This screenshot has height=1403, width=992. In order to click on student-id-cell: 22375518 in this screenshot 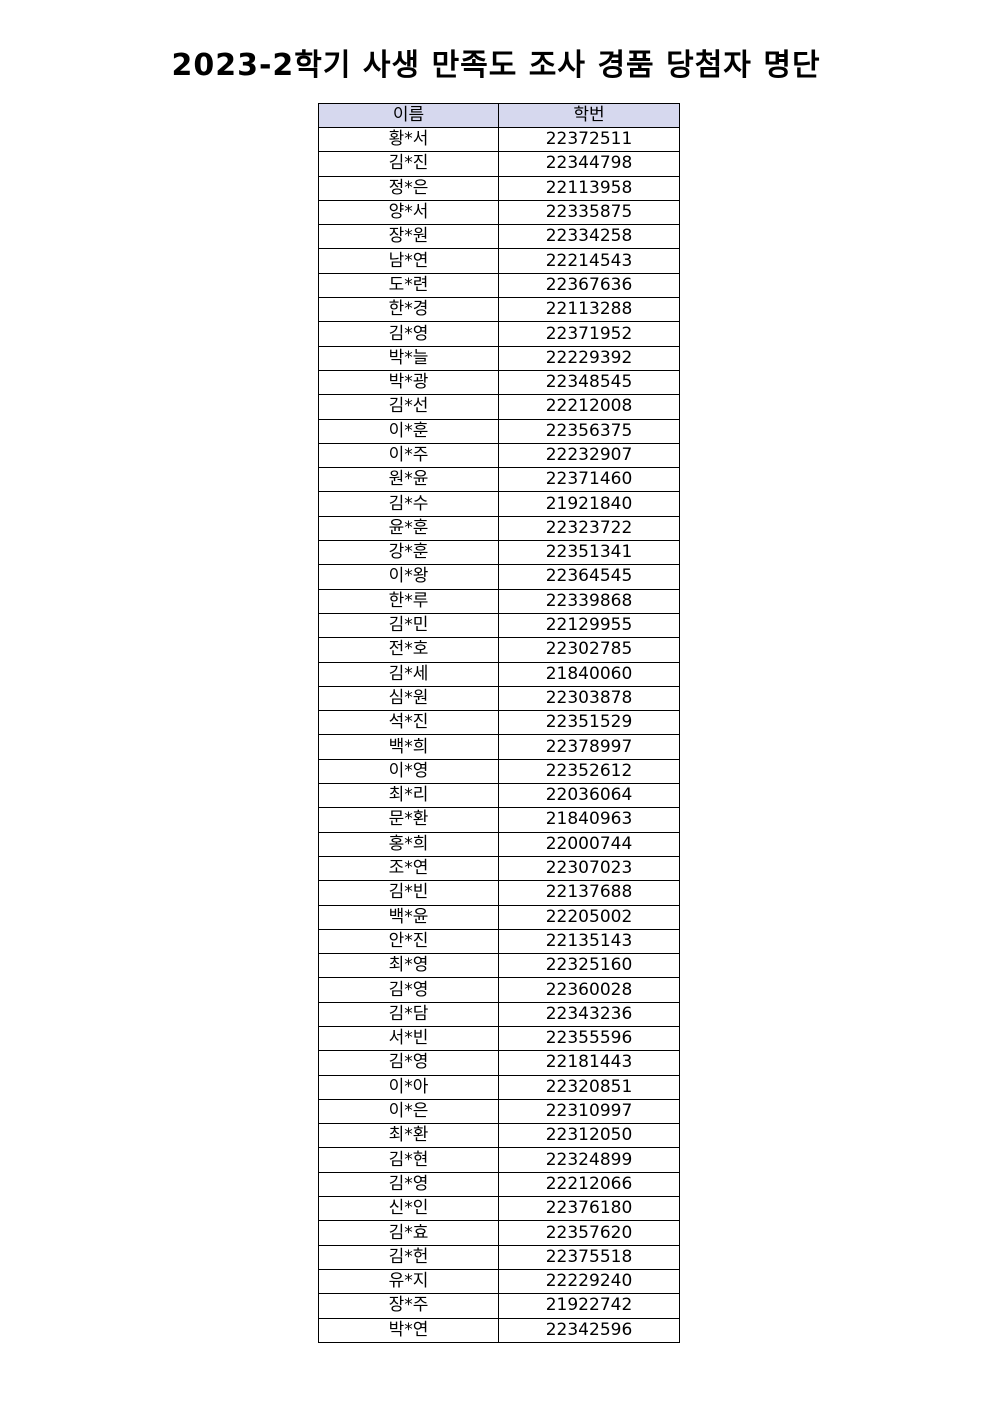, I will do `click(589, 1257)`.